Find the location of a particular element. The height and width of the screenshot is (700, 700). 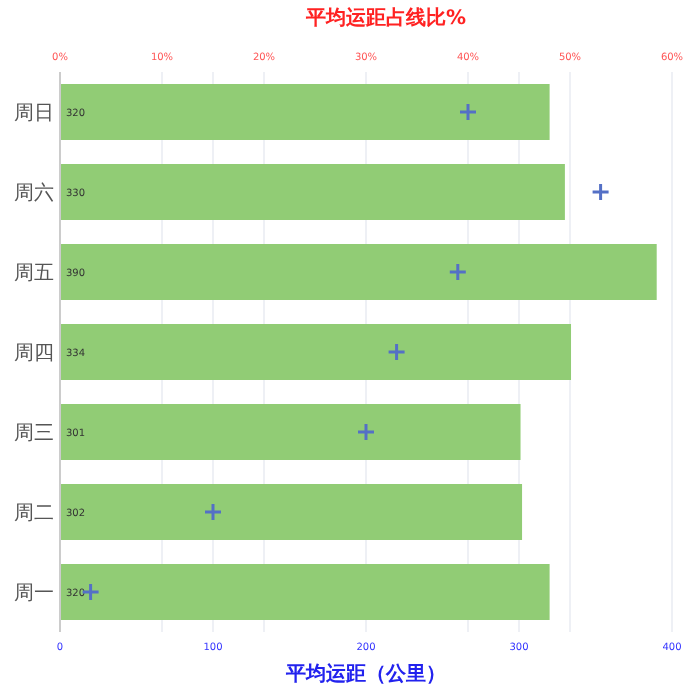

y-tick-label: 周五 is located at coordinates (34, 274).